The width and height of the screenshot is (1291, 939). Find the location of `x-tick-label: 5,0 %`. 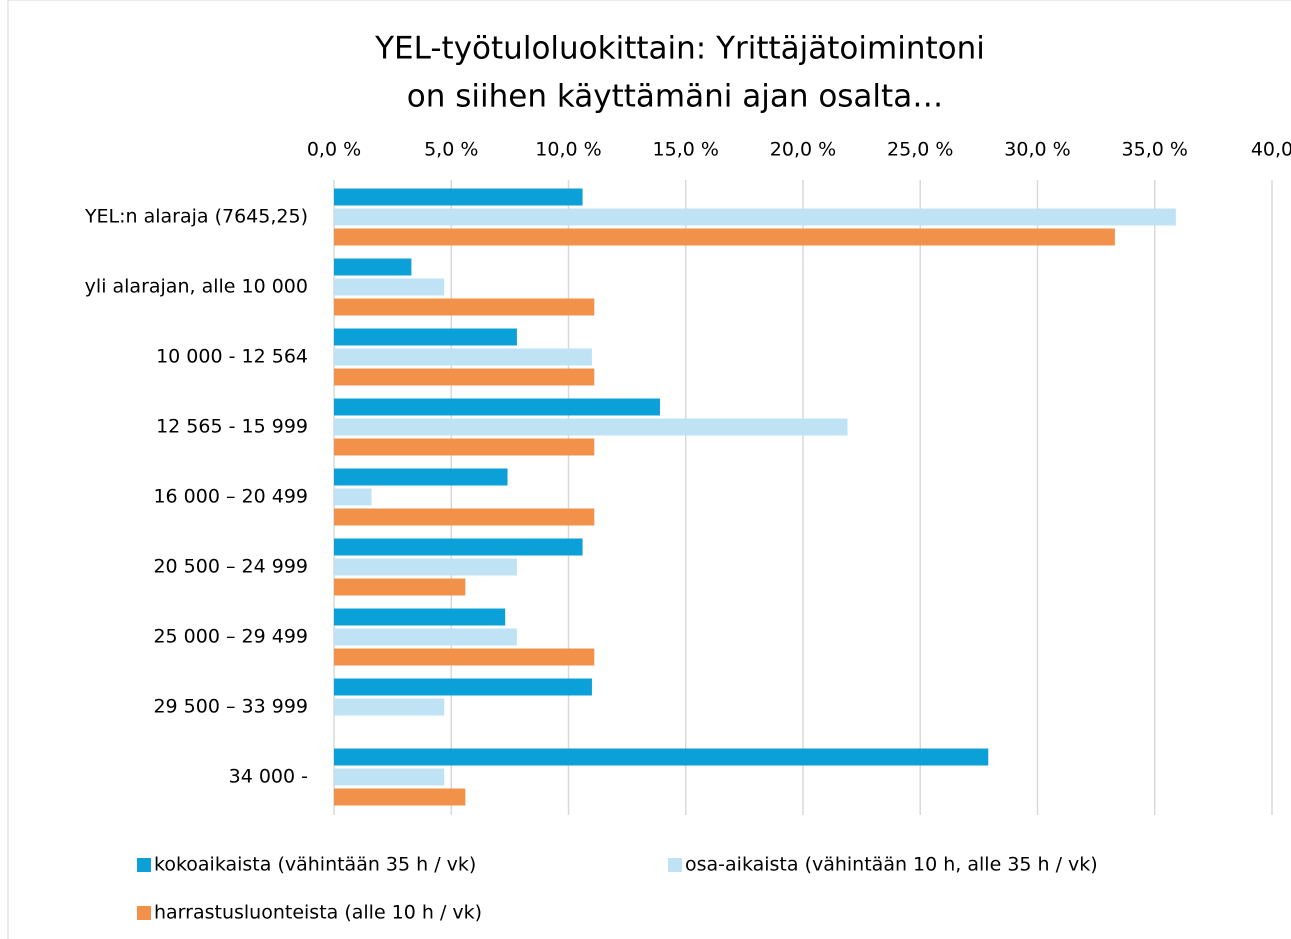

x-tick-label: 5,0 % is located at coordinates (451, 150).